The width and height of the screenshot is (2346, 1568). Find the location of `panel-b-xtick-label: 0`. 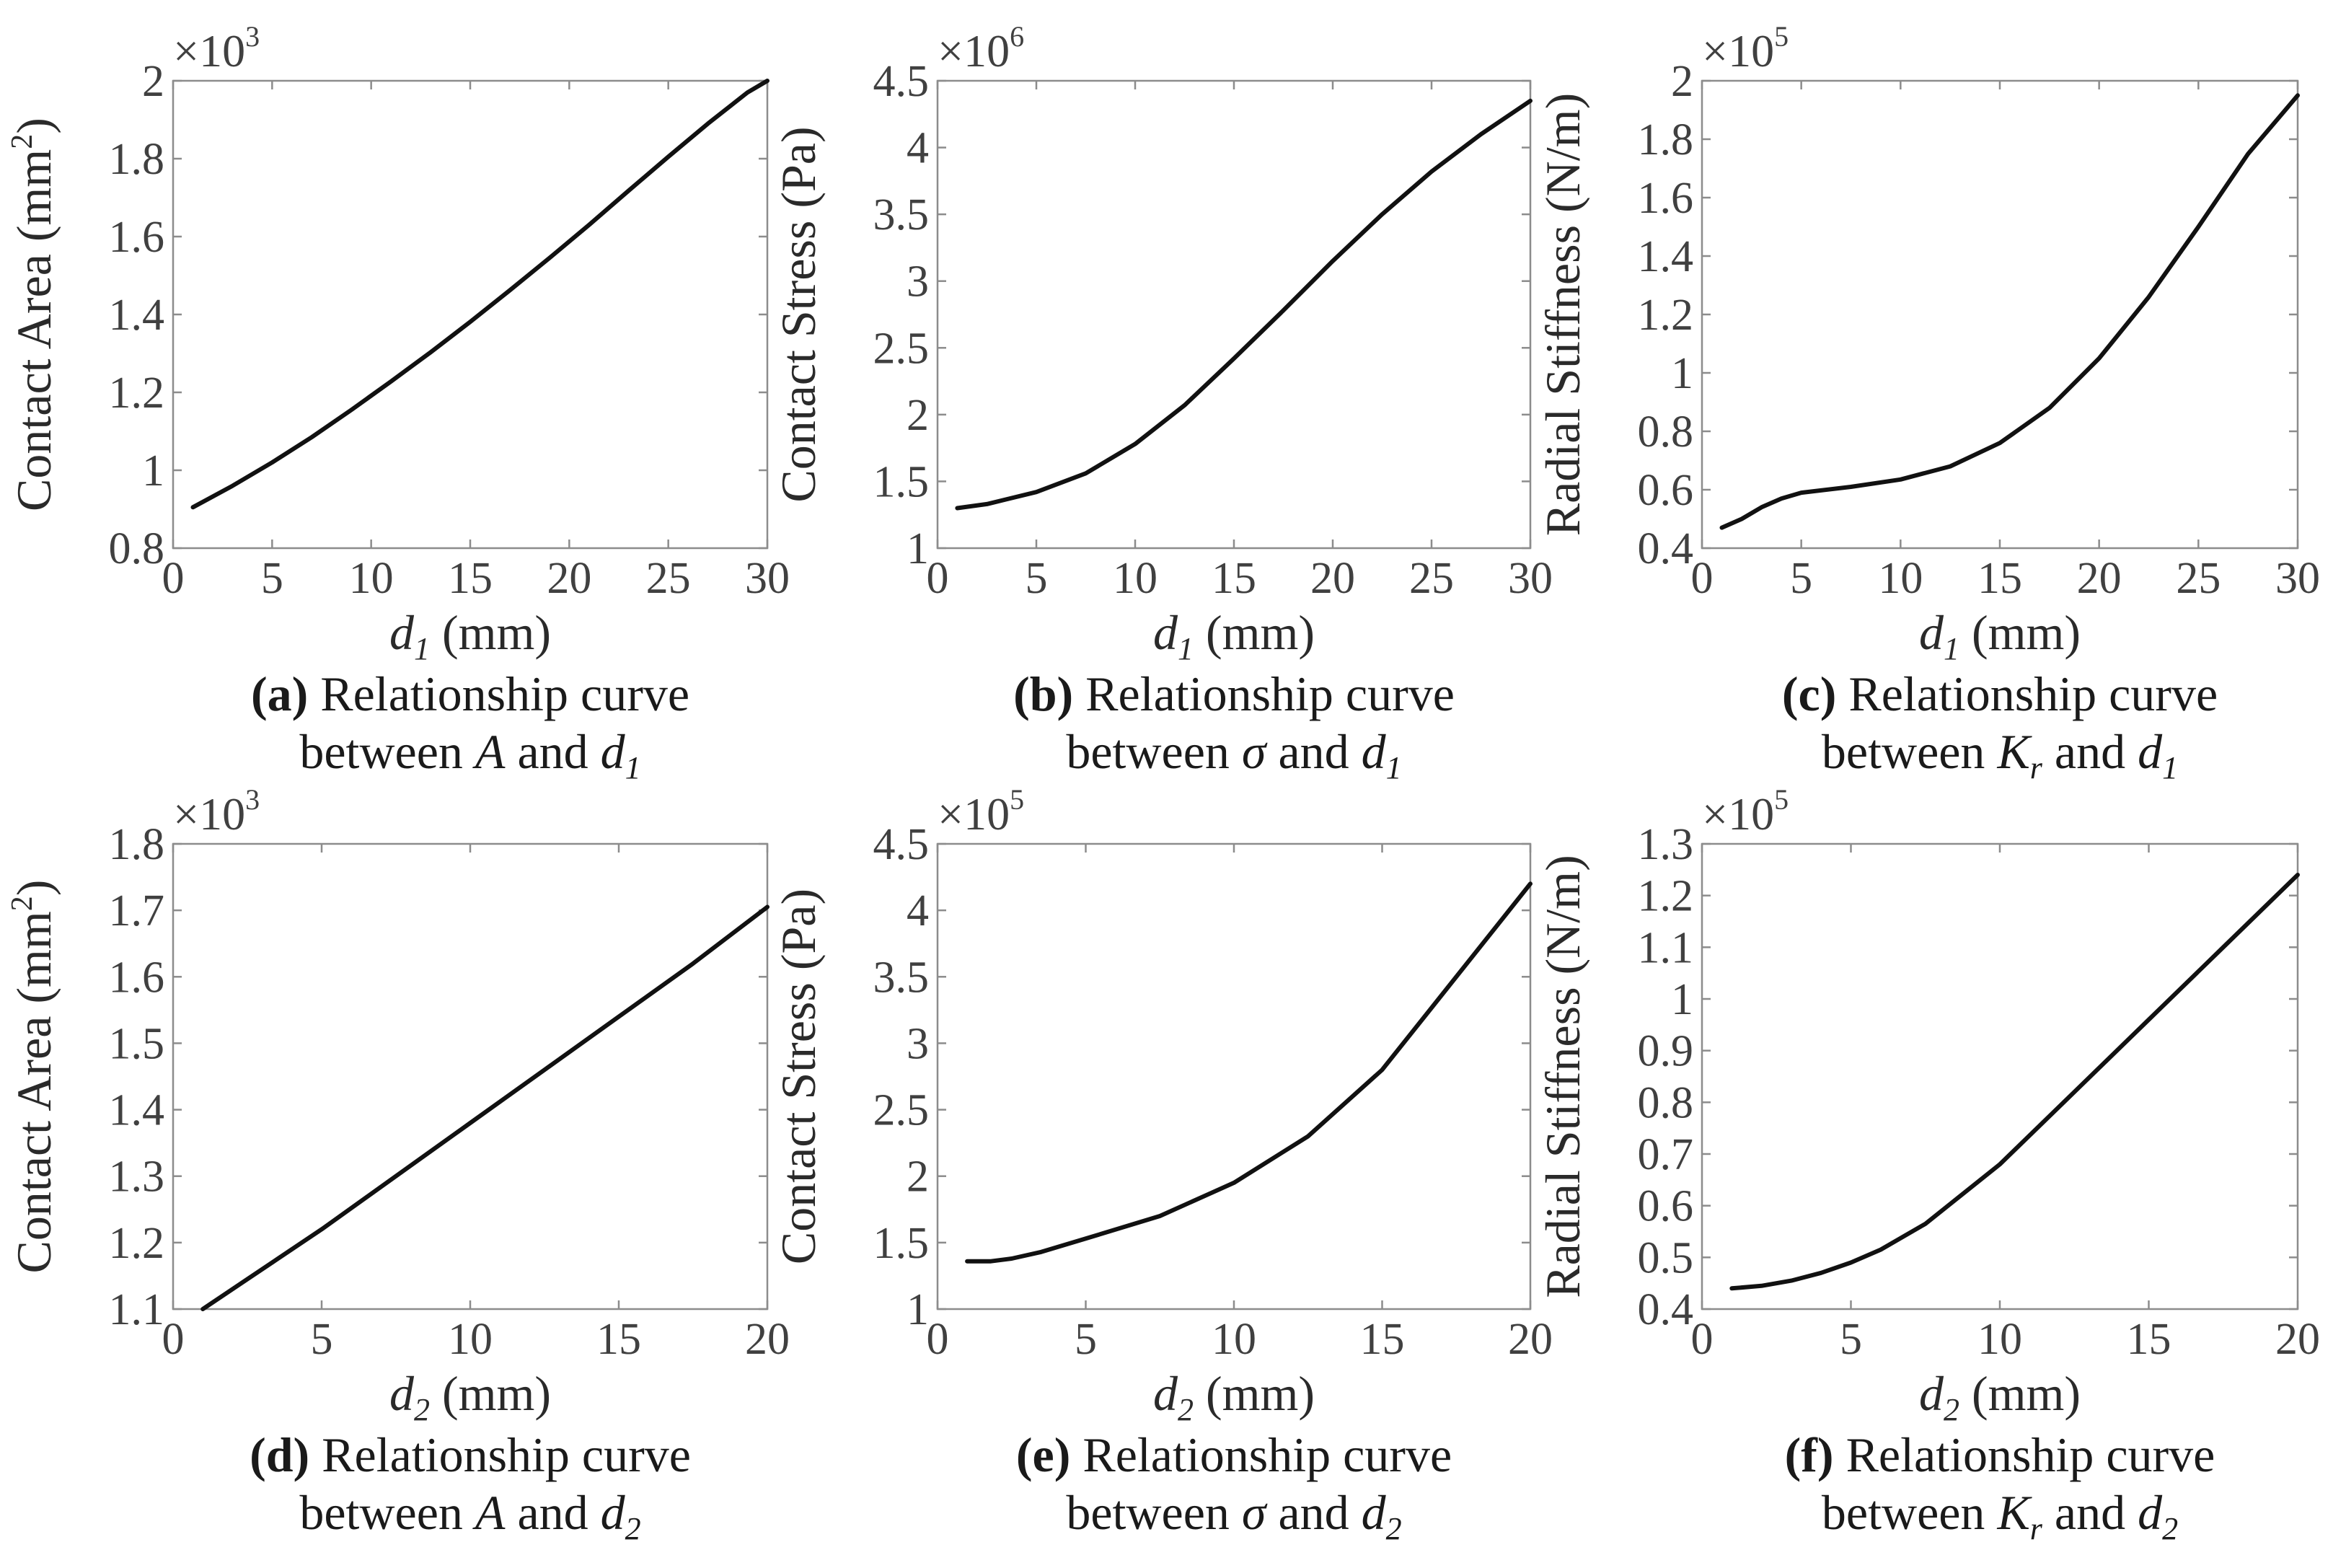

panel-b-xtick-label: 0 is located at coordinates (938, 579).